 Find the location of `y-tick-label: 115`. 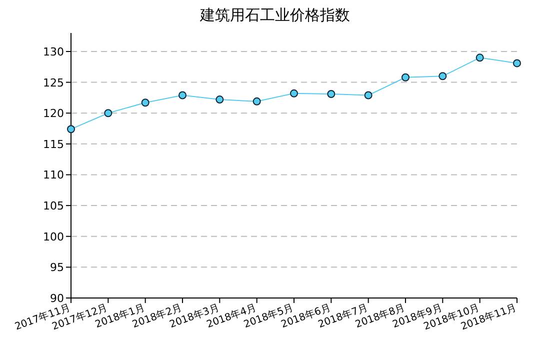

y-tick-label: 115 is located at coordinates (53, 144).